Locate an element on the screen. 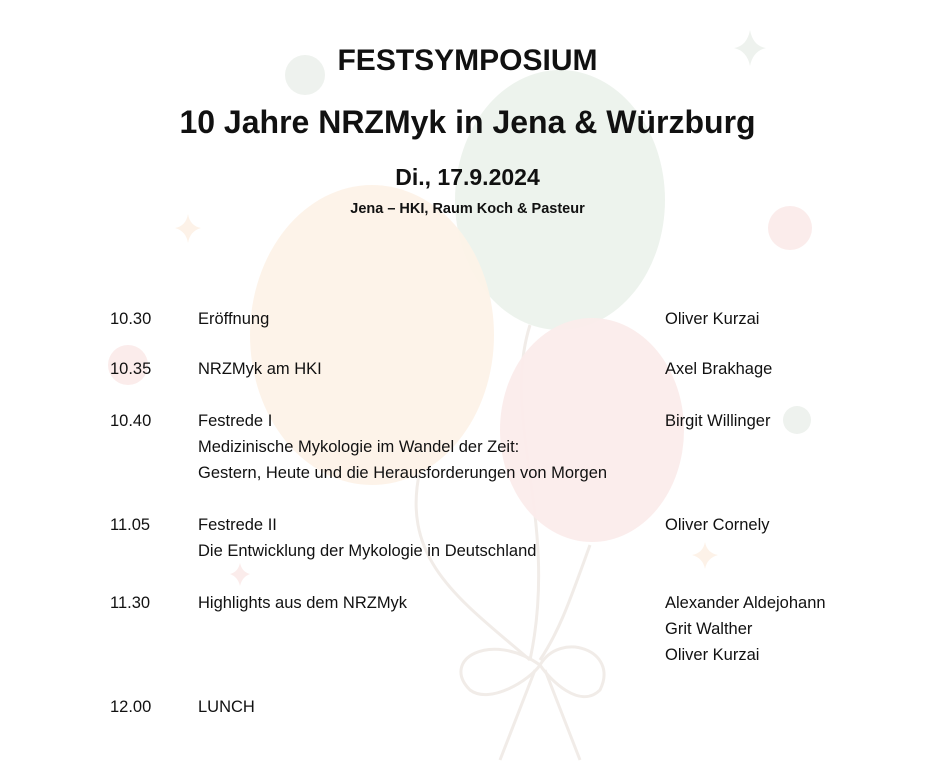  balloon-pink is located at coordinates (592, 430).